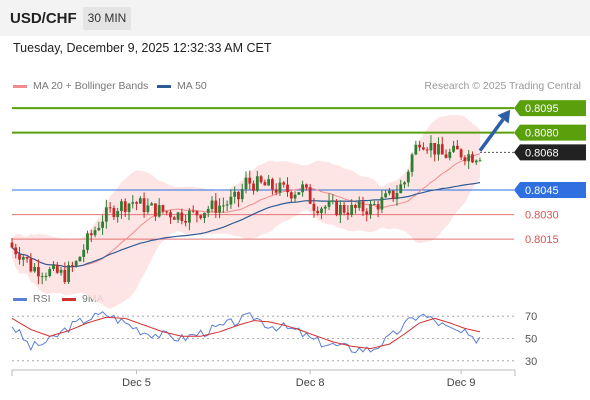 The height and width of the screenshot is (400, 590). I want to click on ma20-label: MA 20 + Bollinger Bands, so click(91, 86).